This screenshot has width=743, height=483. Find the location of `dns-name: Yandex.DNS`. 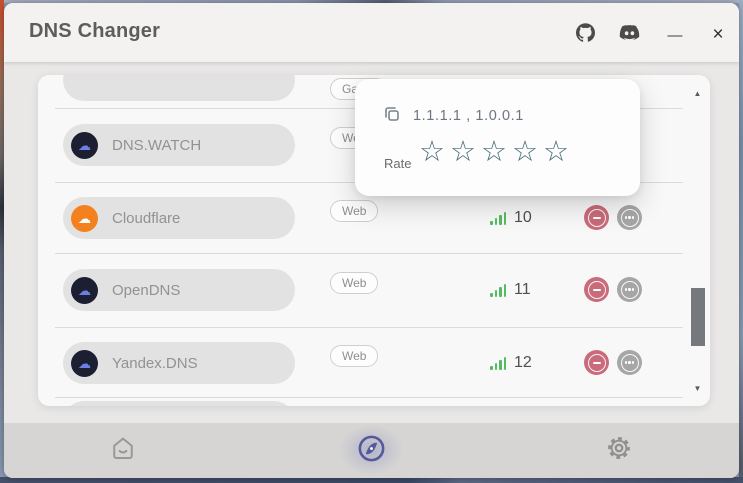

dns-name: Yandex.DNS is located at coordinates (155, 363).